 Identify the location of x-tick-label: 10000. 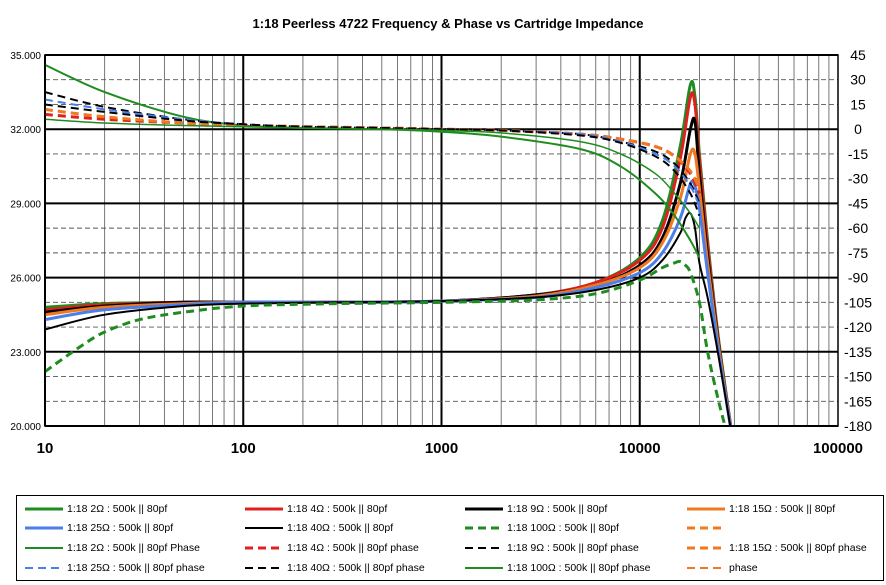
(640, 448).